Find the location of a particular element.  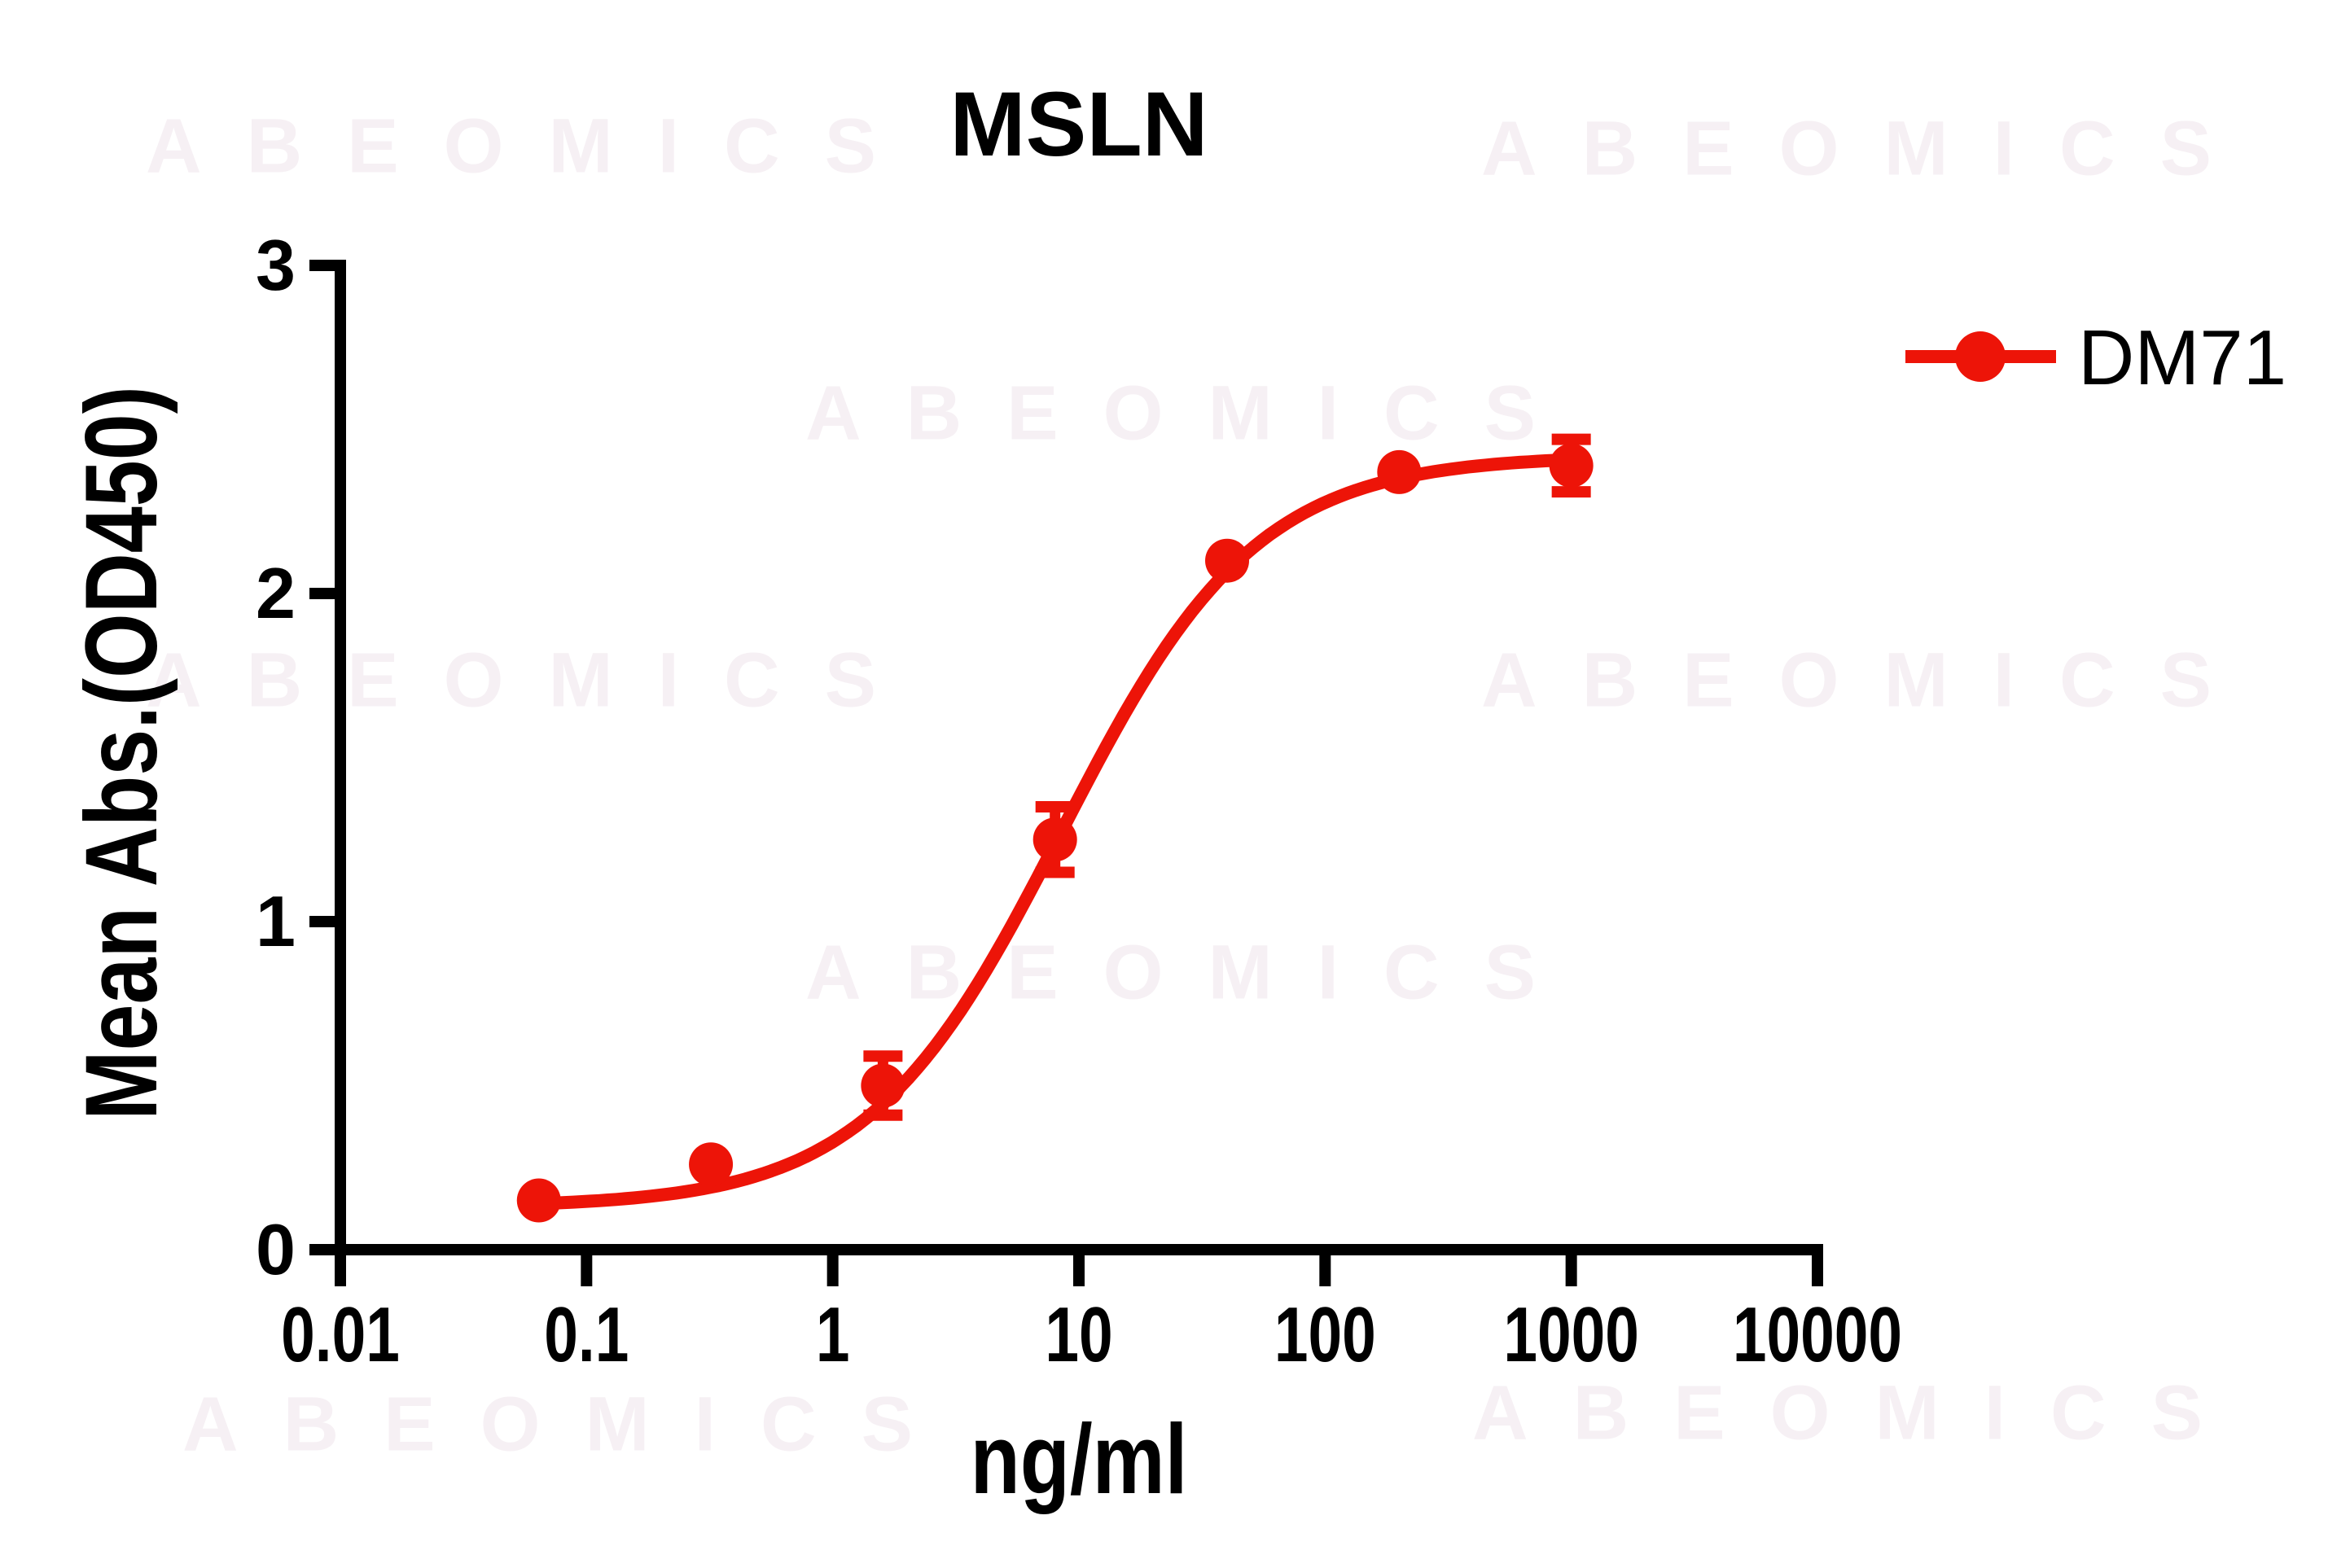

legend-label: DM71 is located at coordinates (2182, 358).